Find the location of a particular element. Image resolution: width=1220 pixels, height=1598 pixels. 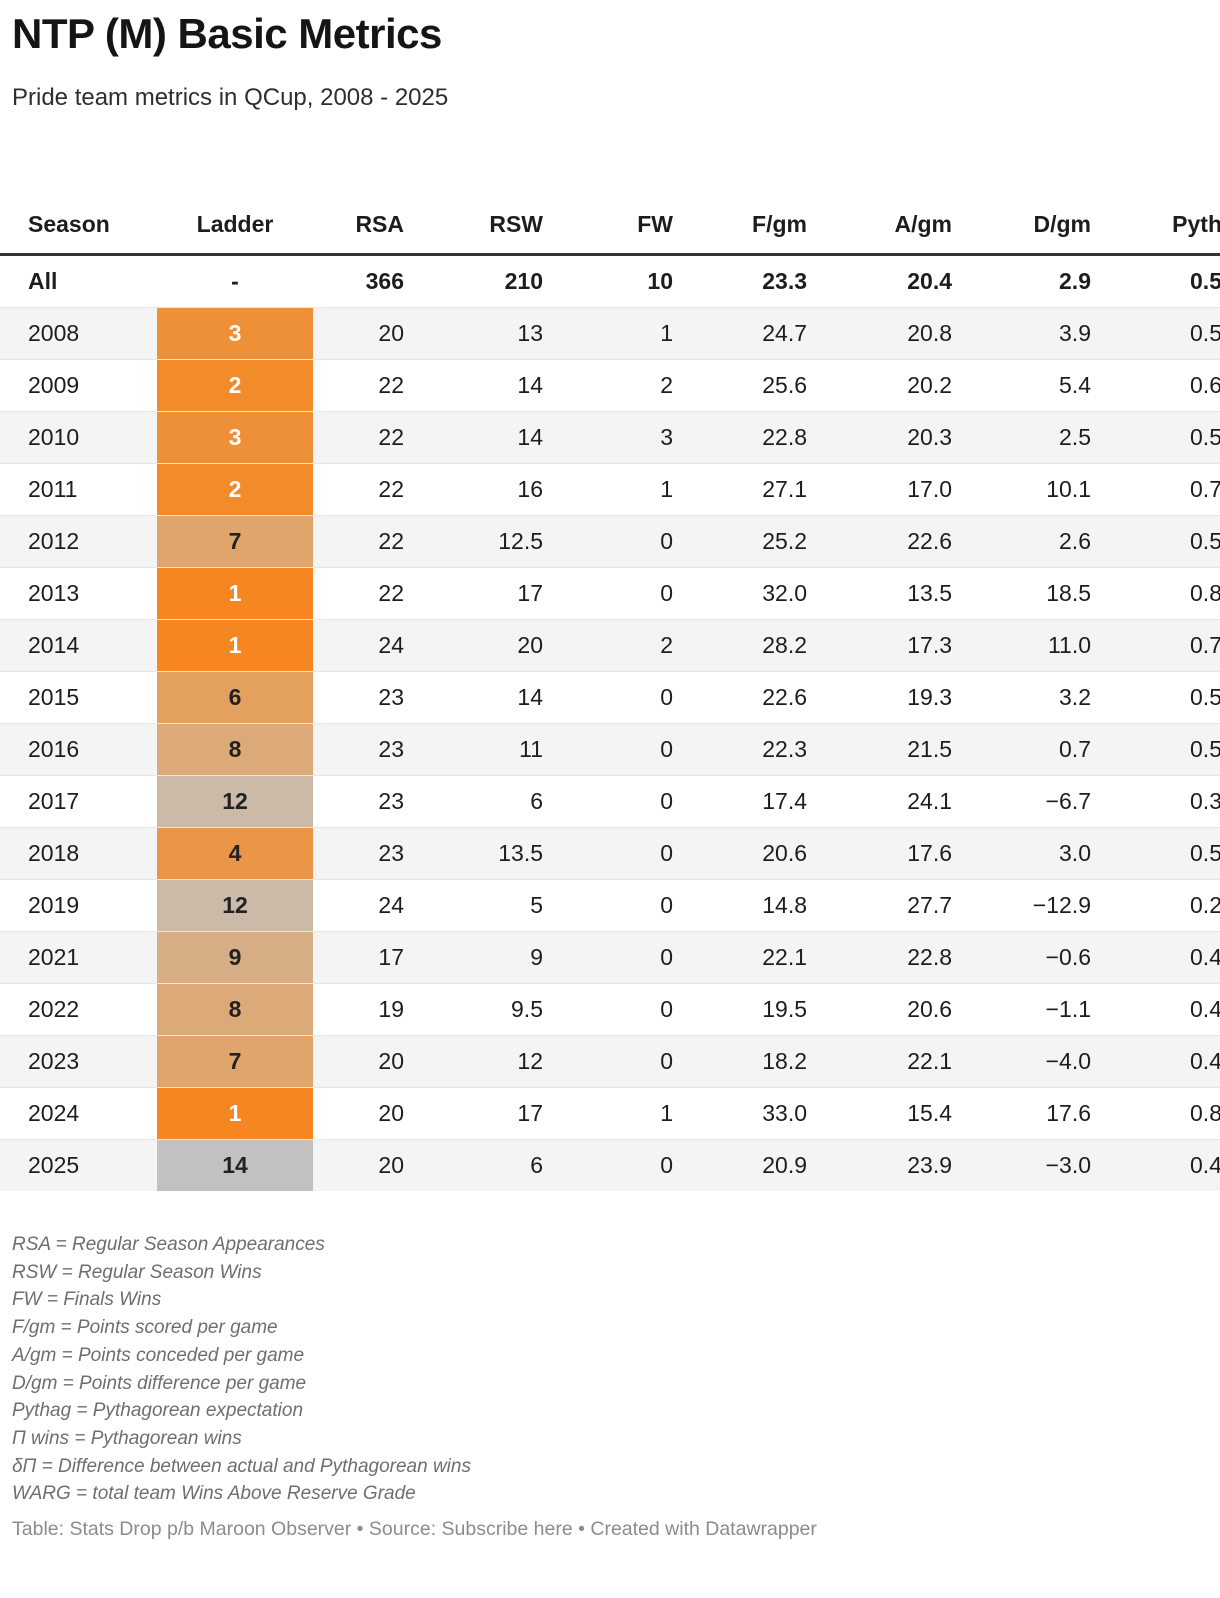

ladder-rank-cell: 14 is located at coordinates (235, 1165).